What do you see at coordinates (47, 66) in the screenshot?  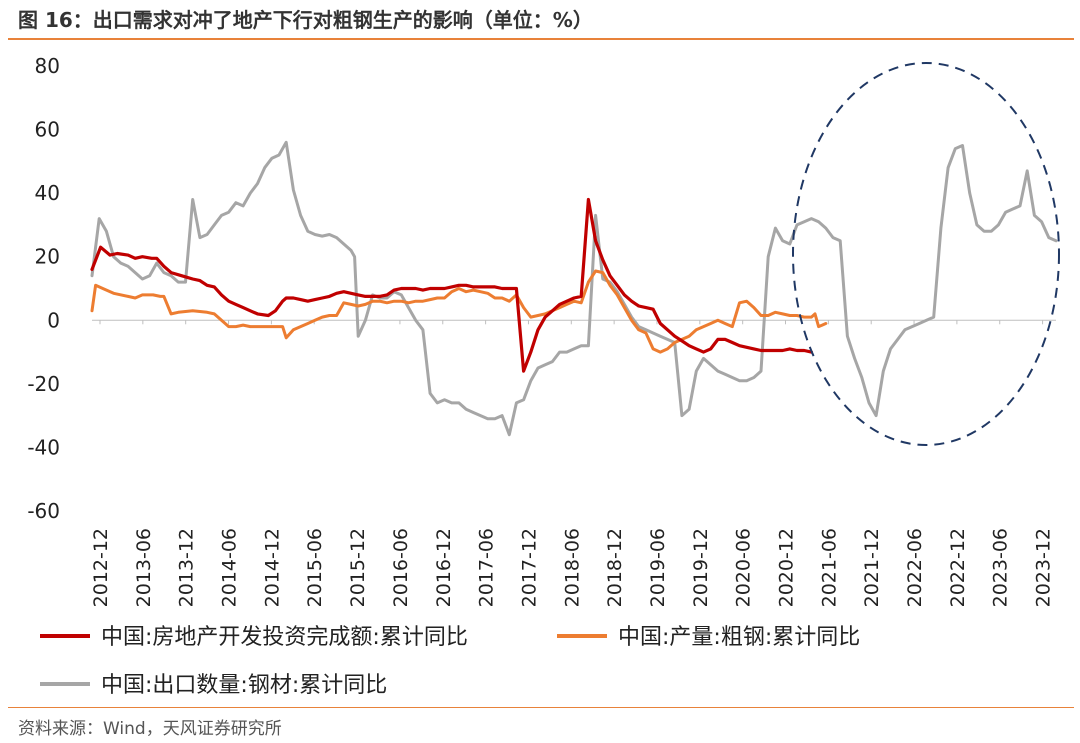 I see `y-tick-label: 80` at bounding box center [47, 66].